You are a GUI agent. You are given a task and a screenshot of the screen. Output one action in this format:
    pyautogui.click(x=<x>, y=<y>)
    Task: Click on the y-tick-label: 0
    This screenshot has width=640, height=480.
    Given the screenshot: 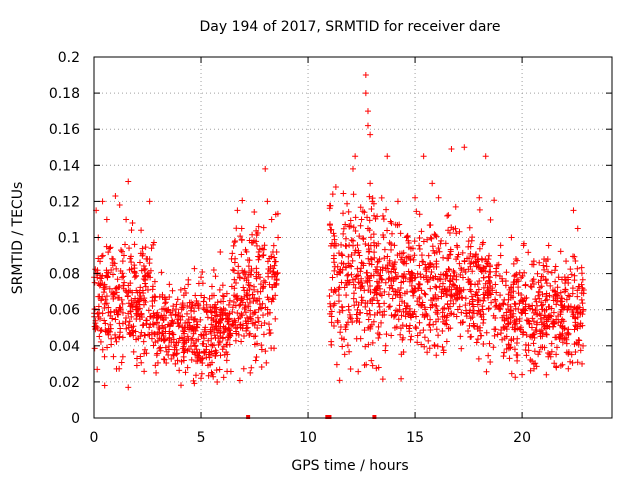 What is the action you would take?
    pyautogui.click(x=75, y=419)
    